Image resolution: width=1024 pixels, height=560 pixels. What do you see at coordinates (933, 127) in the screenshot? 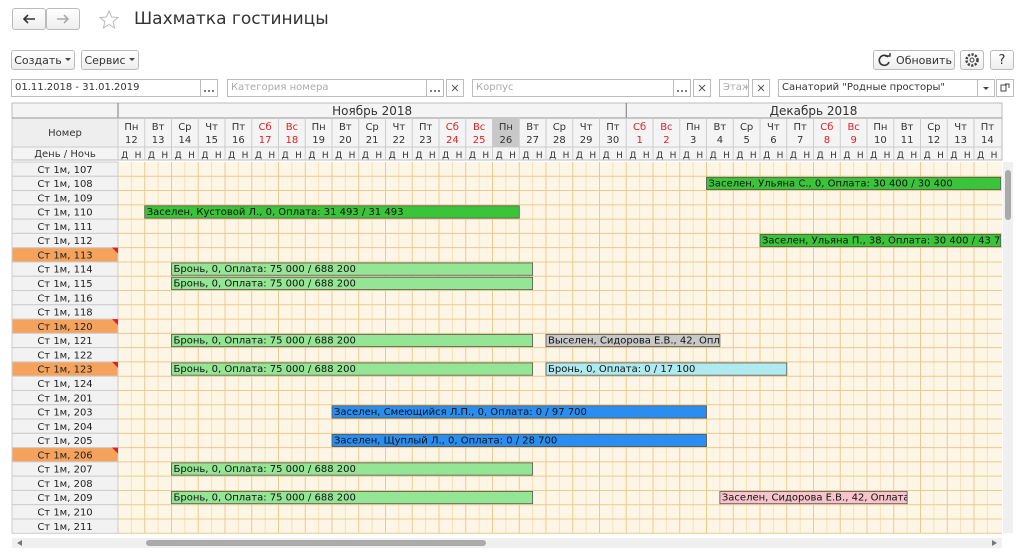
I see `weekday: Ср` at bounding box center [933, 127].